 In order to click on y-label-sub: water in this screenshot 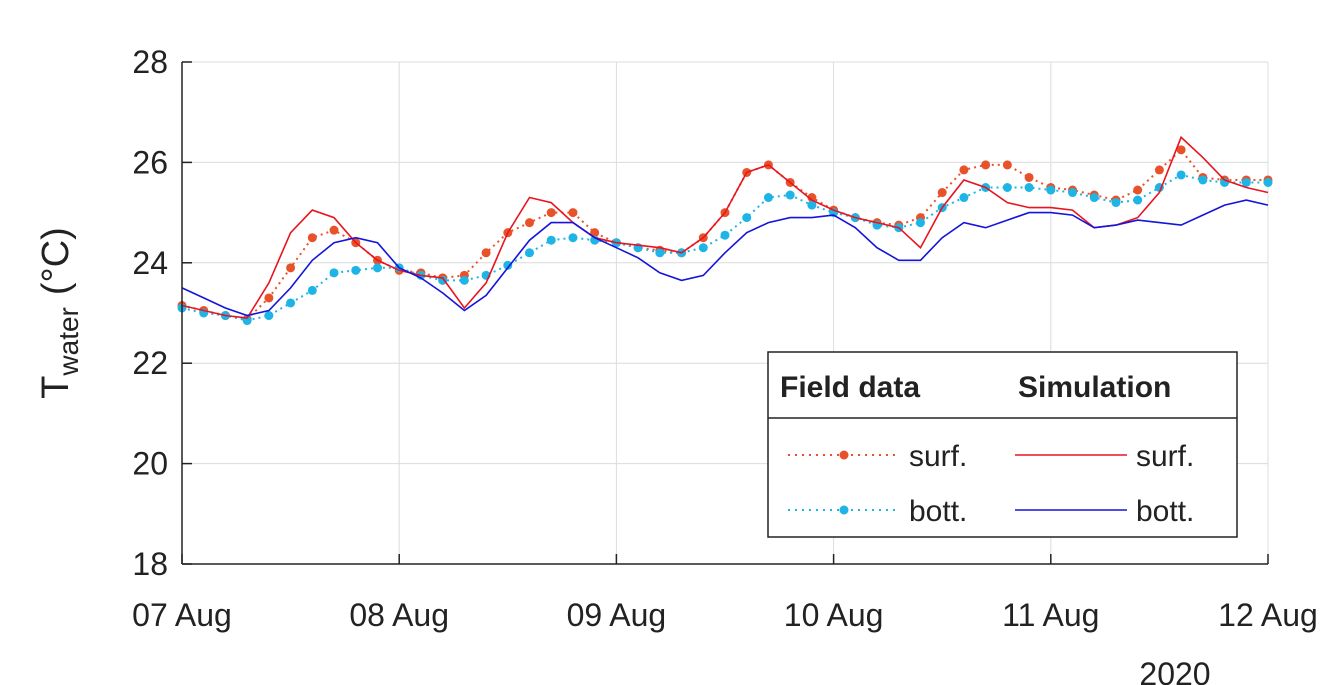, I will do `click(68, 341)`.